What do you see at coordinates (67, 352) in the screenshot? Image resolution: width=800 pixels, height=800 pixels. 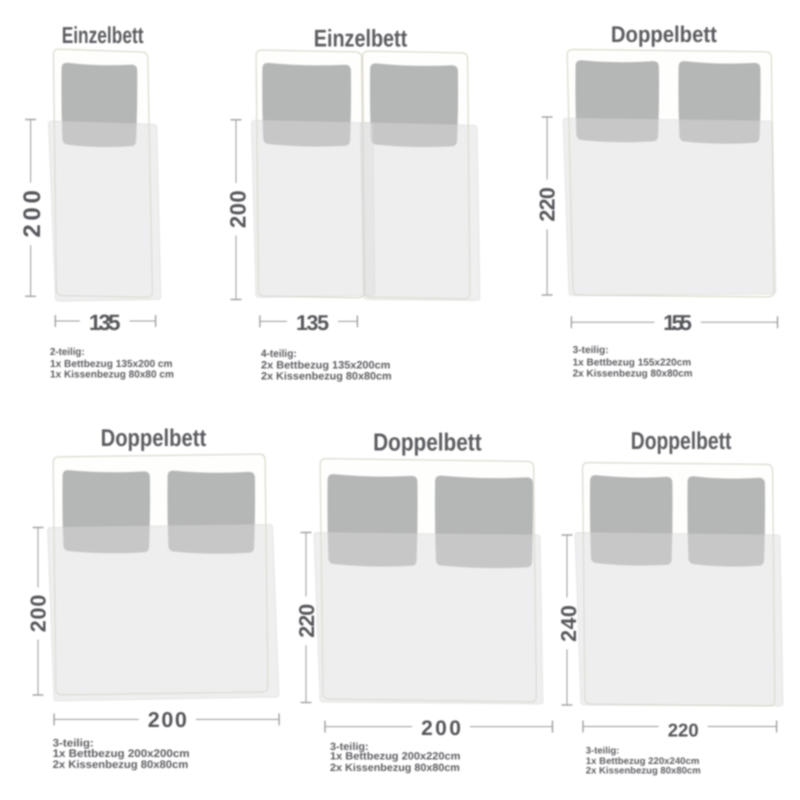 I see `svg-text: 2-teilig:` at bounding box center [67, 352].